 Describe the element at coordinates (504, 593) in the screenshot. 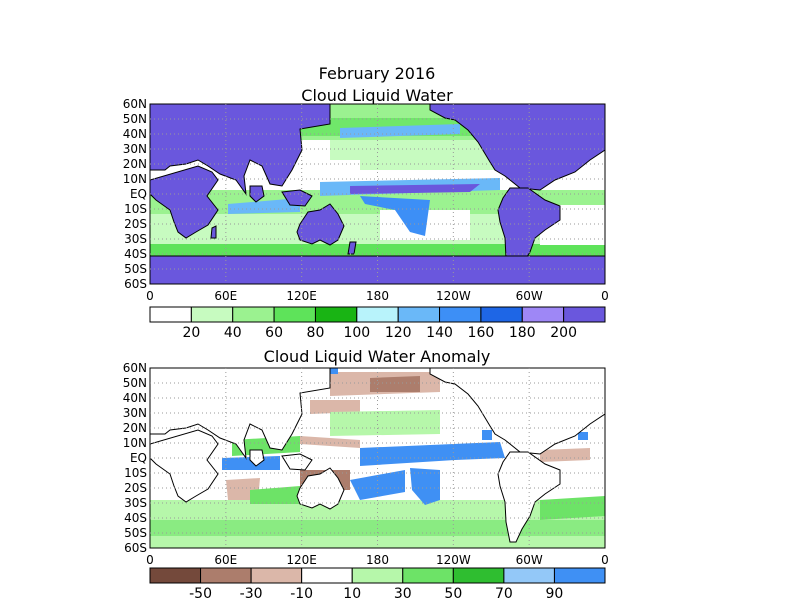

I see `colorbar-tick-label: 70` at that location.